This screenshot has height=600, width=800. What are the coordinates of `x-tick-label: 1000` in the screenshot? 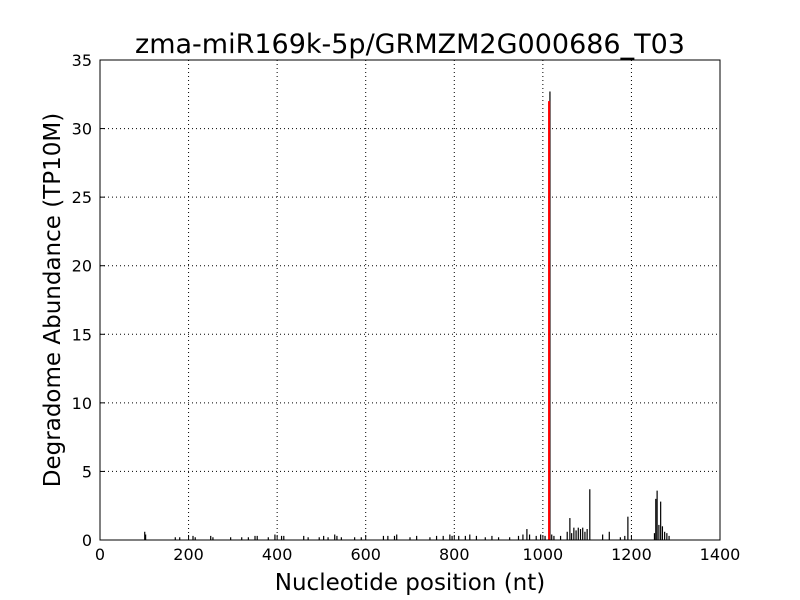 It's located at (542, 554).